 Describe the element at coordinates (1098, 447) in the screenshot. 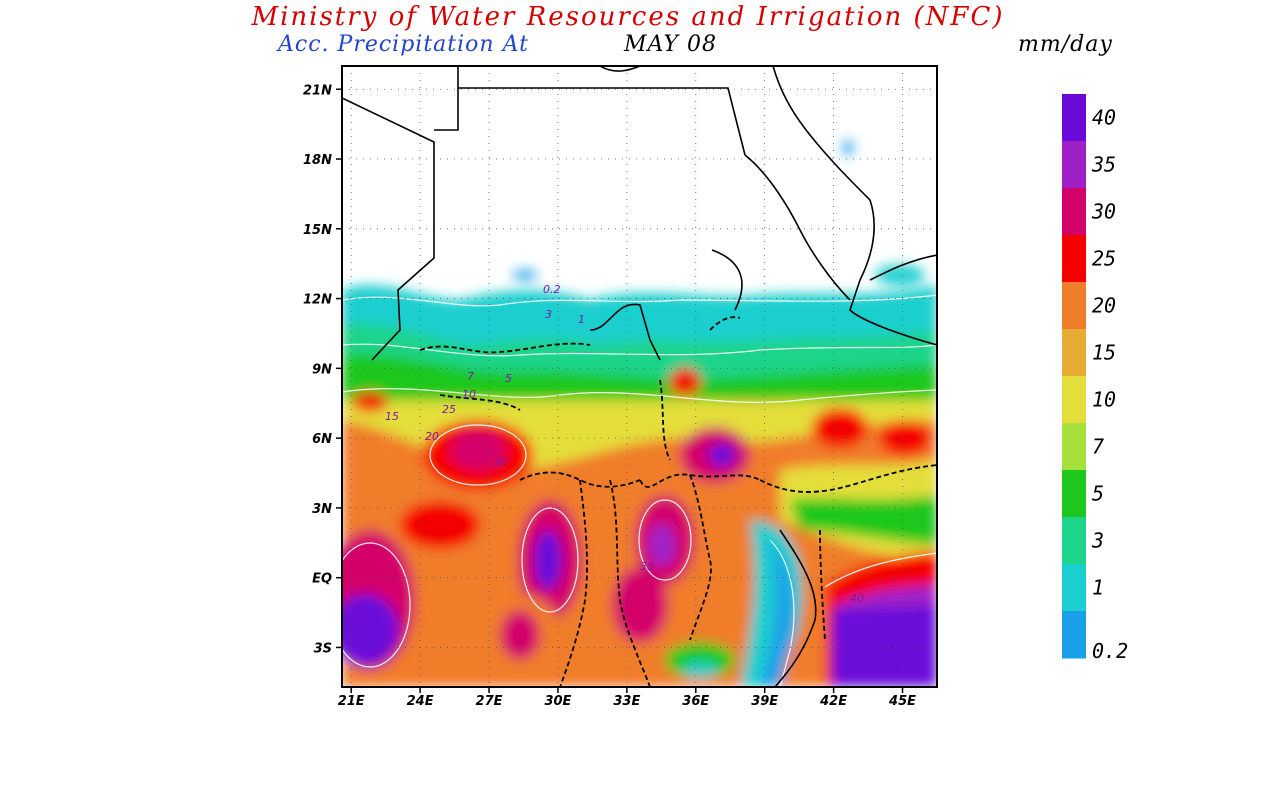

I see `colorbar-label: 7` at that location.